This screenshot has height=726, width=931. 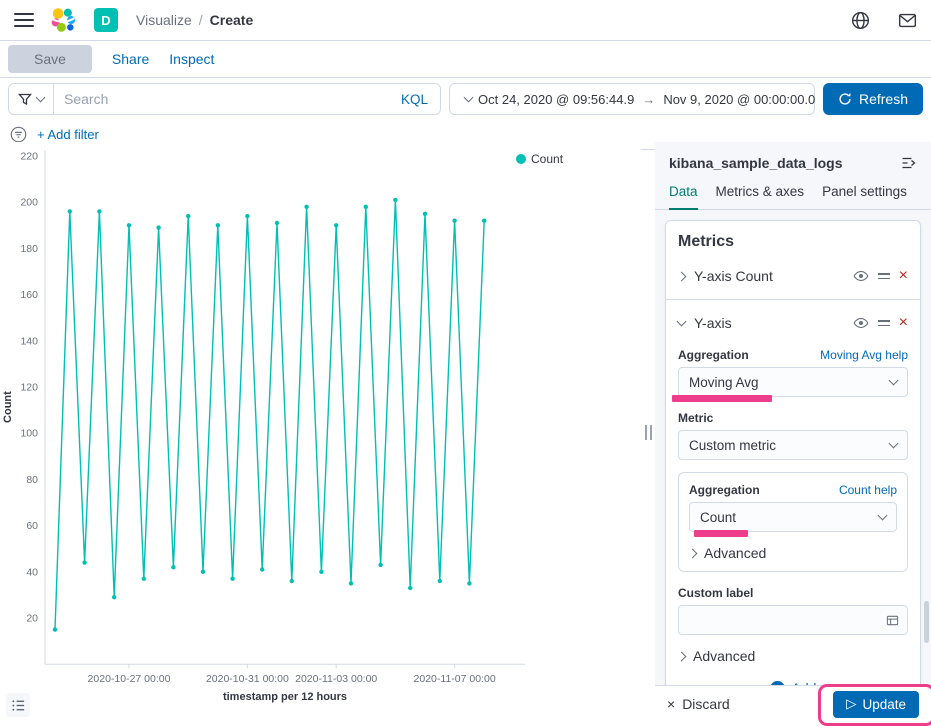 What do you see at coordinates (63, 20) in the screenshot?
I see `elastic-logo-icon` at bounding box center [63, 20].